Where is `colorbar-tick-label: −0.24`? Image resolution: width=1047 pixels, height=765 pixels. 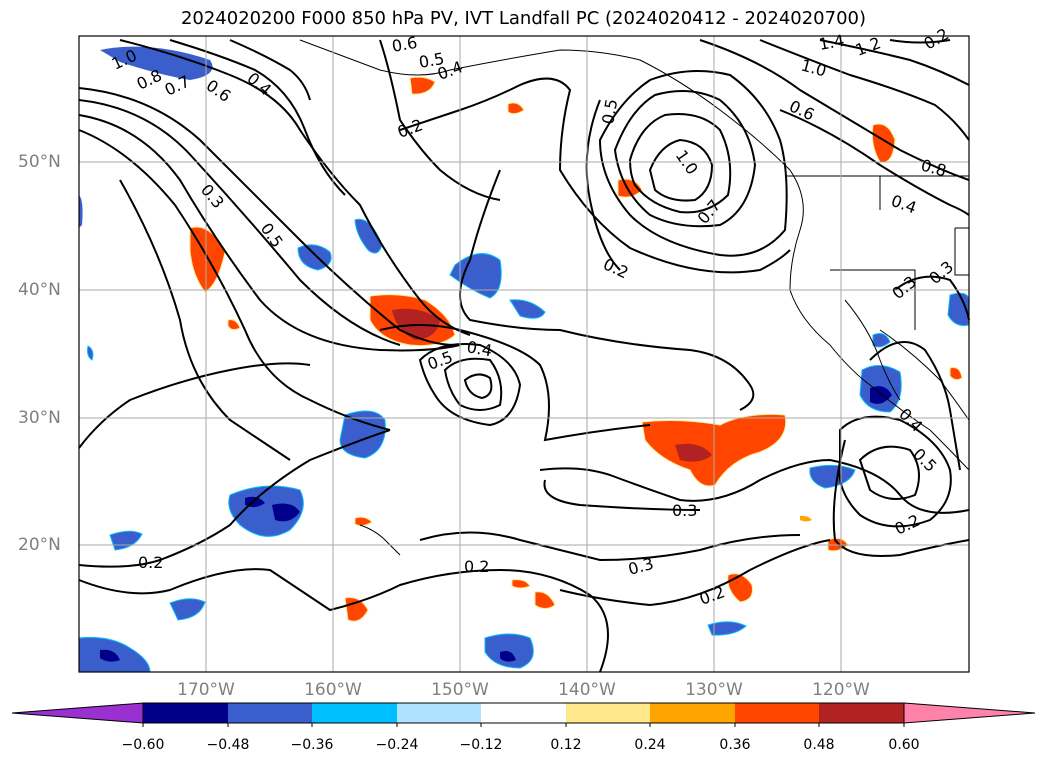 colorbar-tick-label: −0.24 is located at coordinates (397, 745).